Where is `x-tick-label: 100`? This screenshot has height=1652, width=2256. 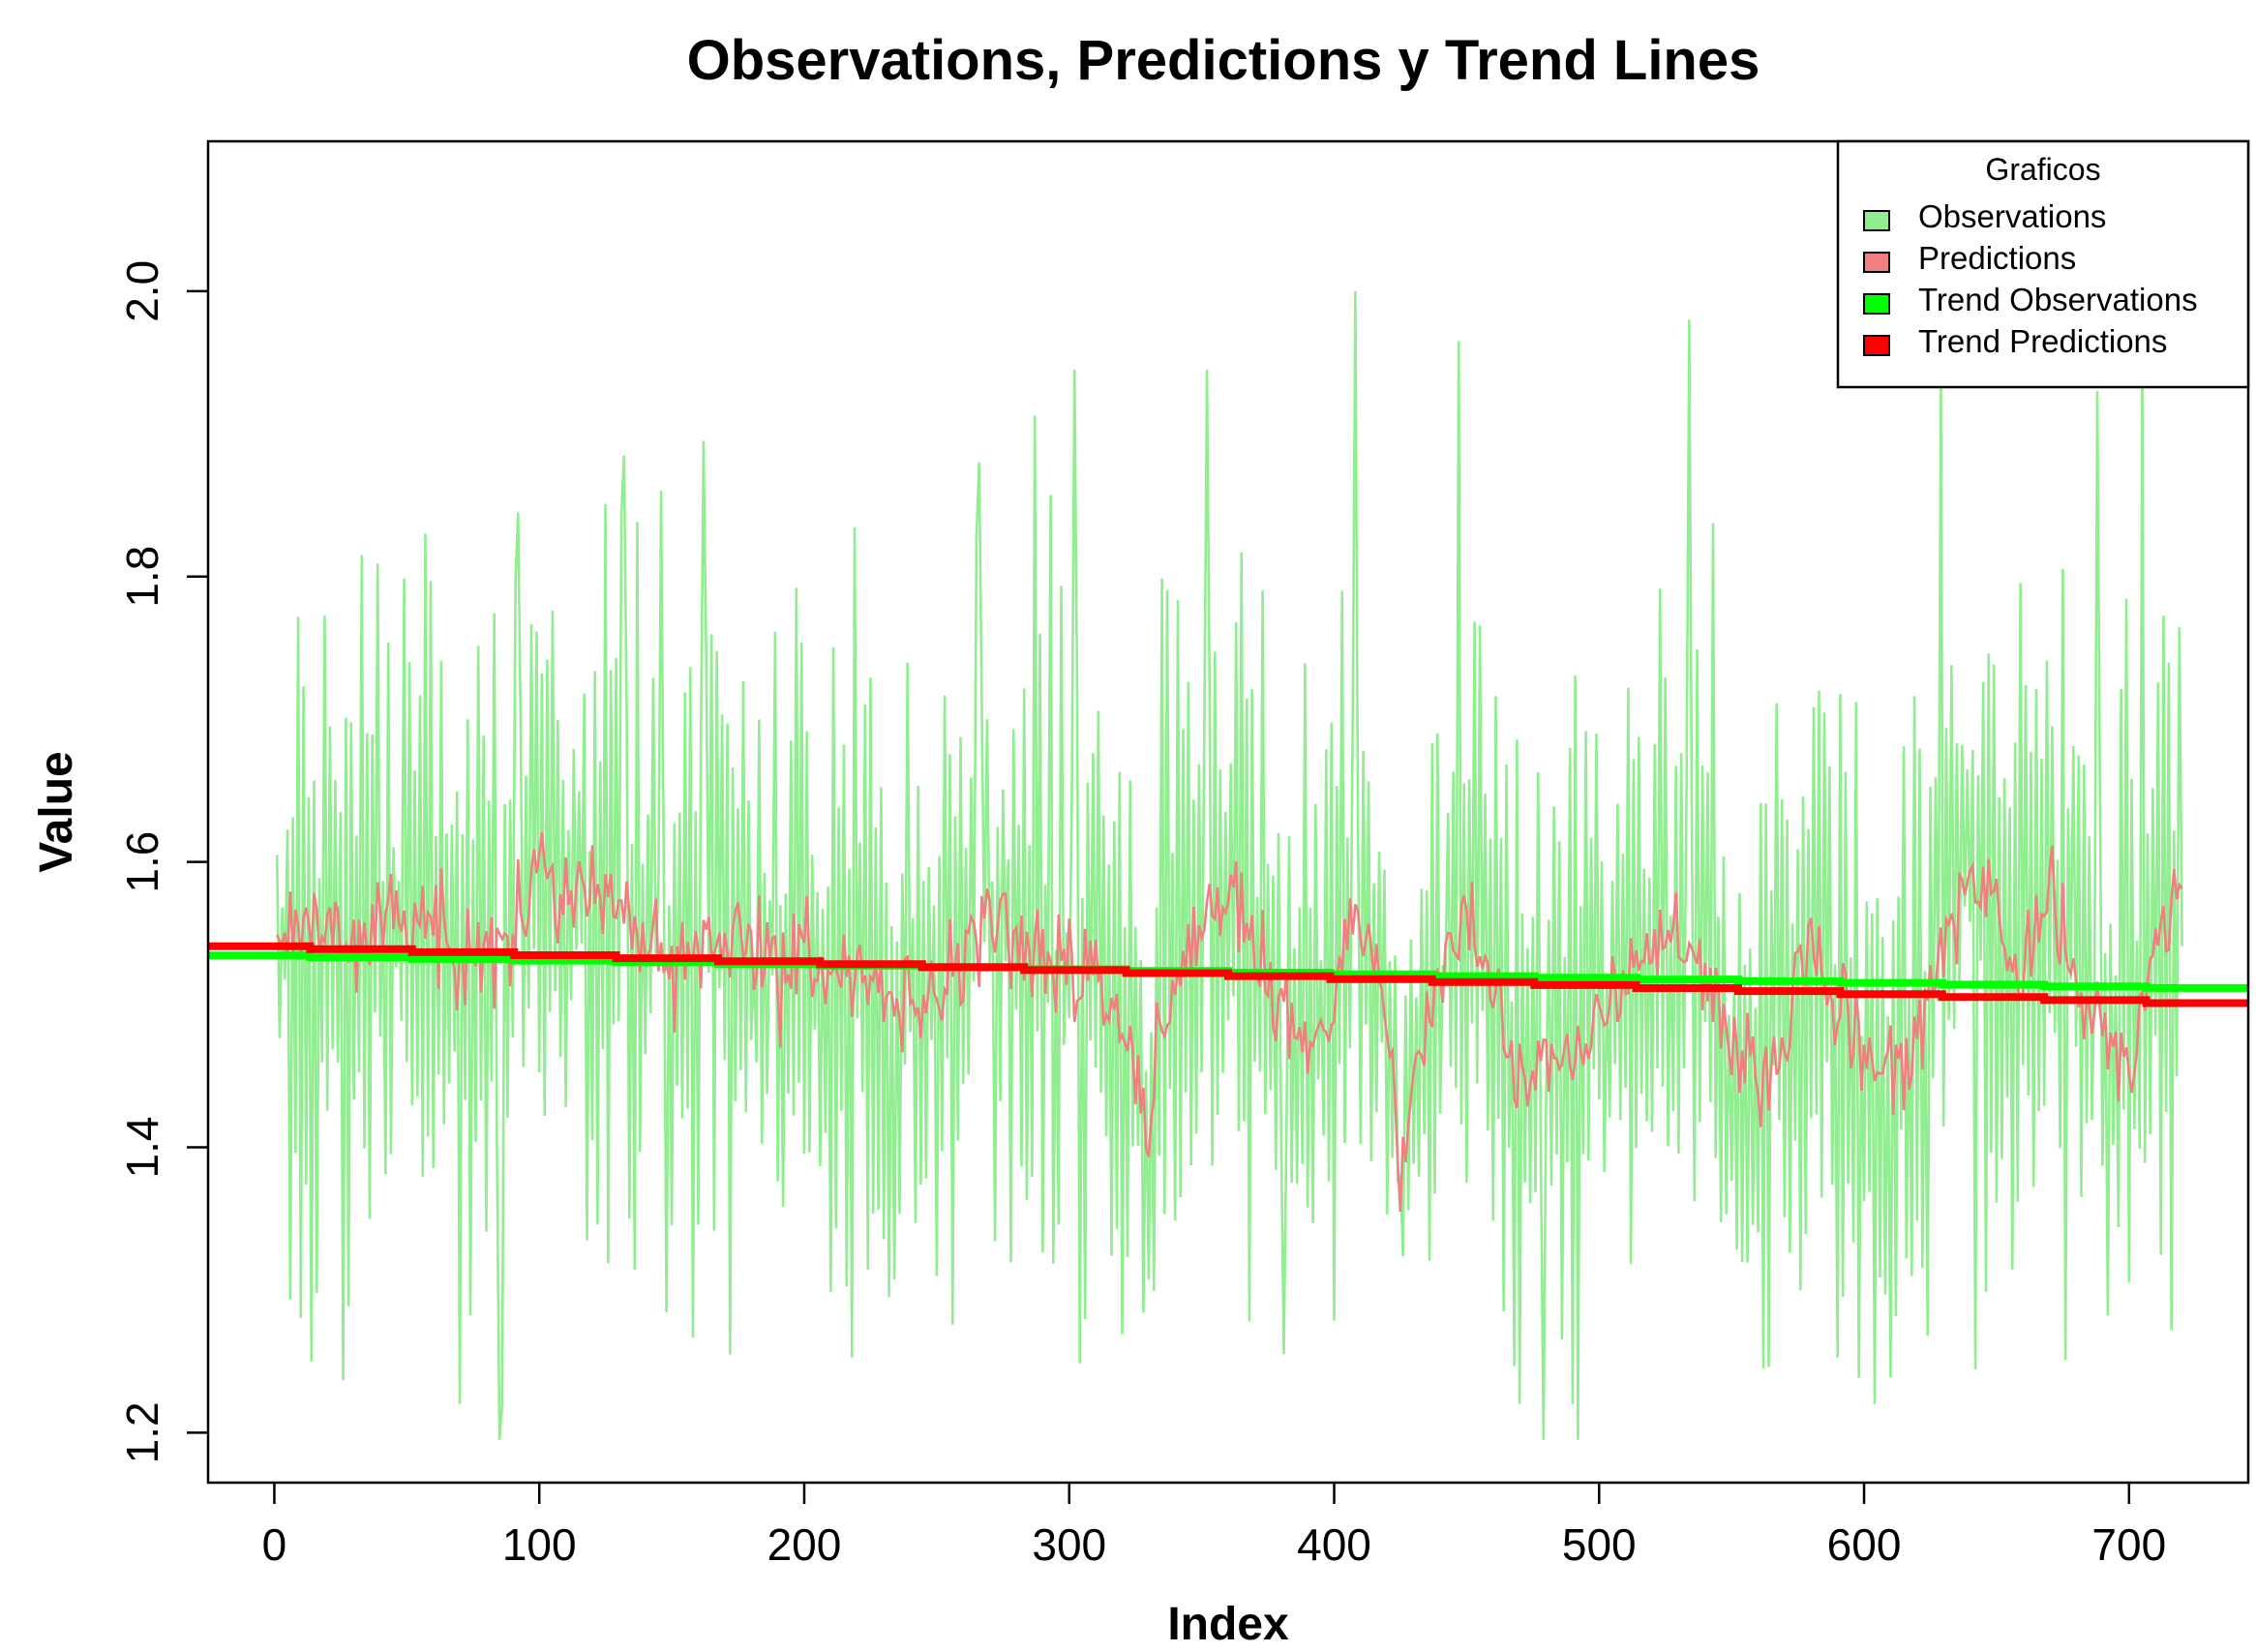 x-tick-label: 100 is located at coordinates (539, 1544).